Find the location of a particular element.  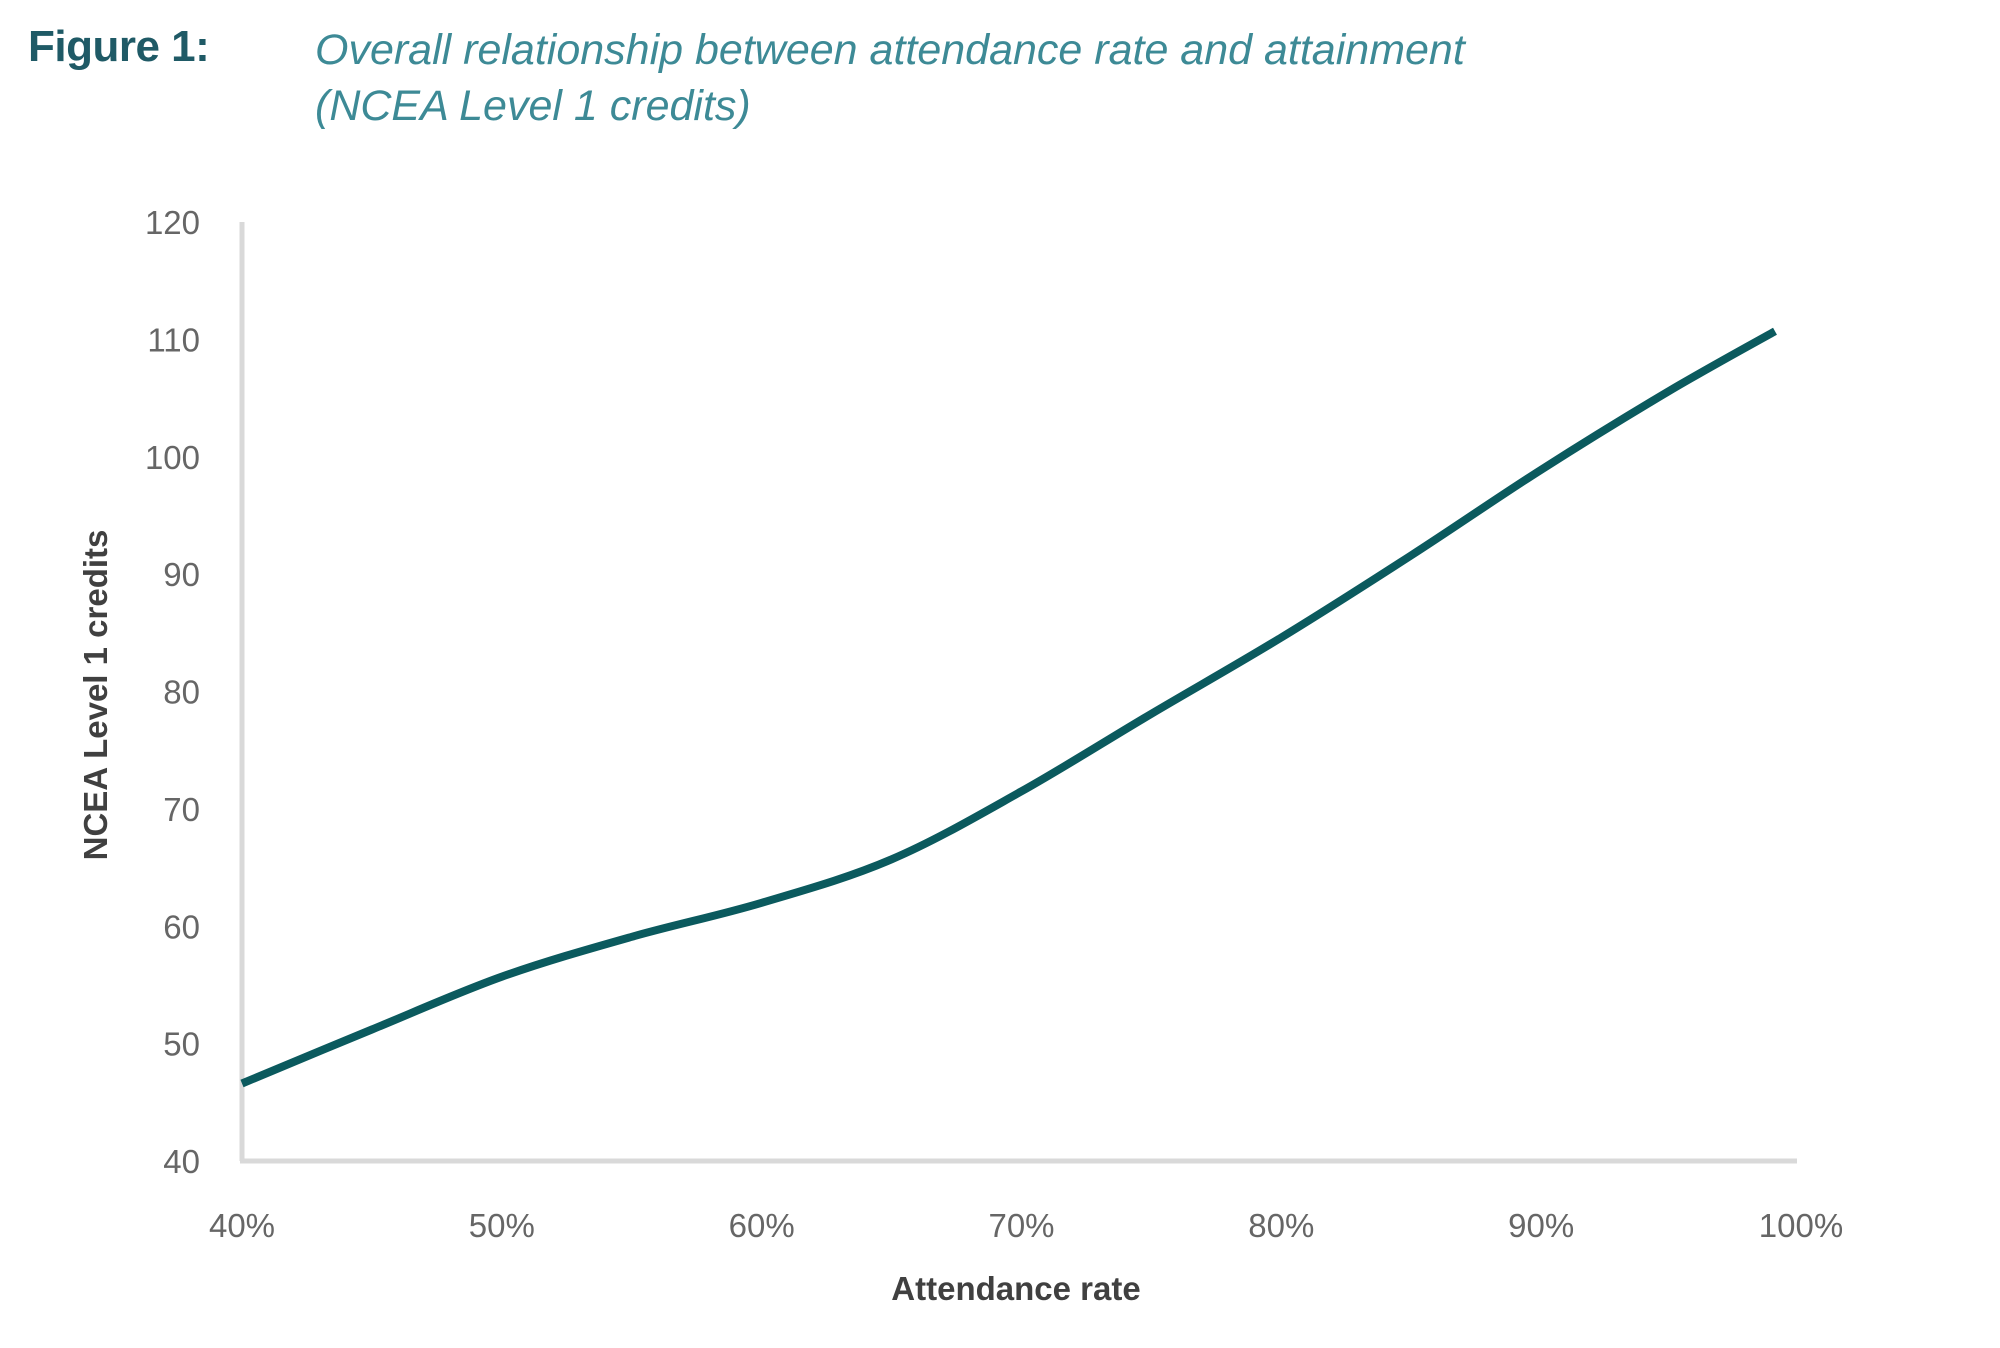

x-tick-label: 60% is located at coordinates (762, 1225).